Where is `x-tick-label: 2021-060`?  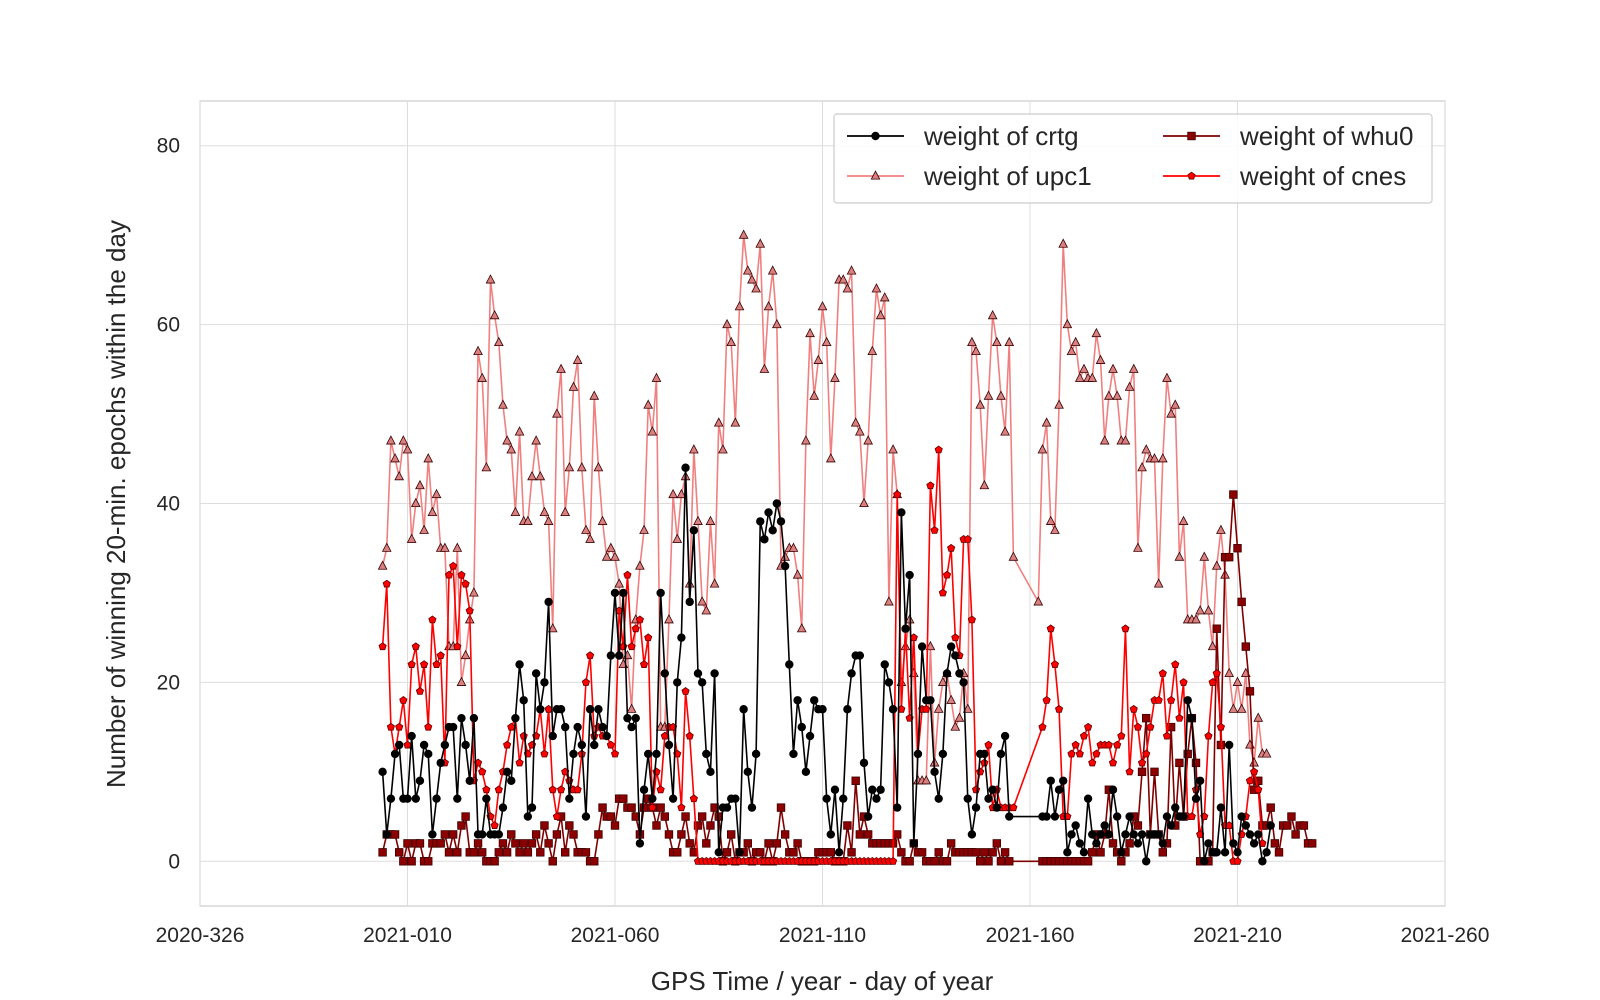
x-tick-label: 2021-060 is located at coordinates (615, 935).